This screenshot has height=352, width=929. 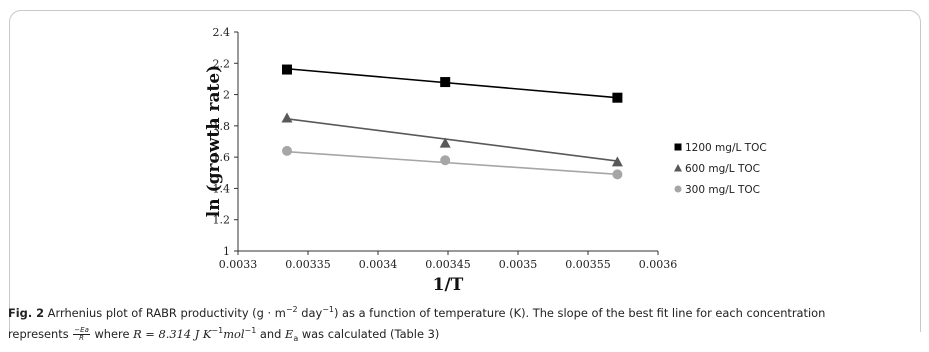 I want to click on y-tick-label: 2.2, so click(x=222, y=63).